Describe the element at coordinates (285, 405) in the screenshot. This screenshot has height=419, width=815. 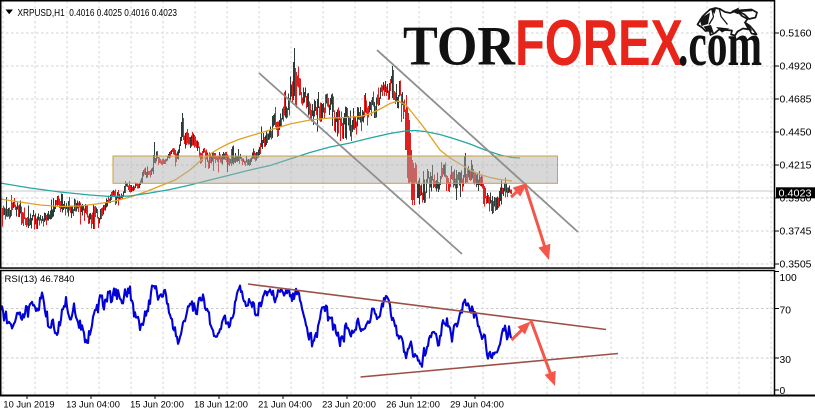
I see `svg-text: 21 Jun 04:00` at that location.